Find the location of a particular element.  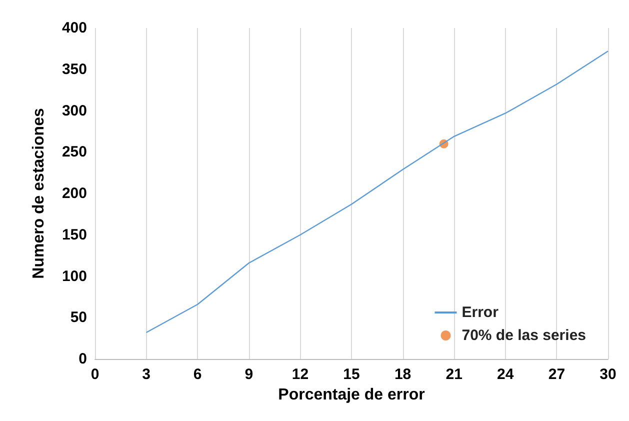

y-tick-label: 0 is located at coordinates (82, 359).